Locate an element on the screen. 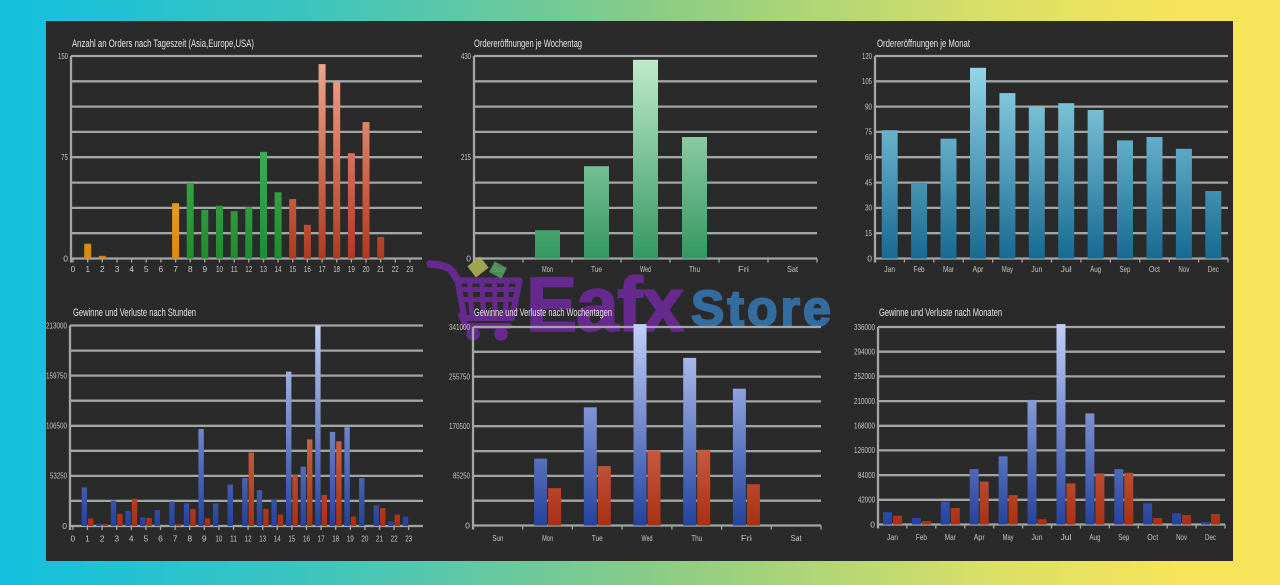  svg-text: 336000 is located at coordinates (864, 327).